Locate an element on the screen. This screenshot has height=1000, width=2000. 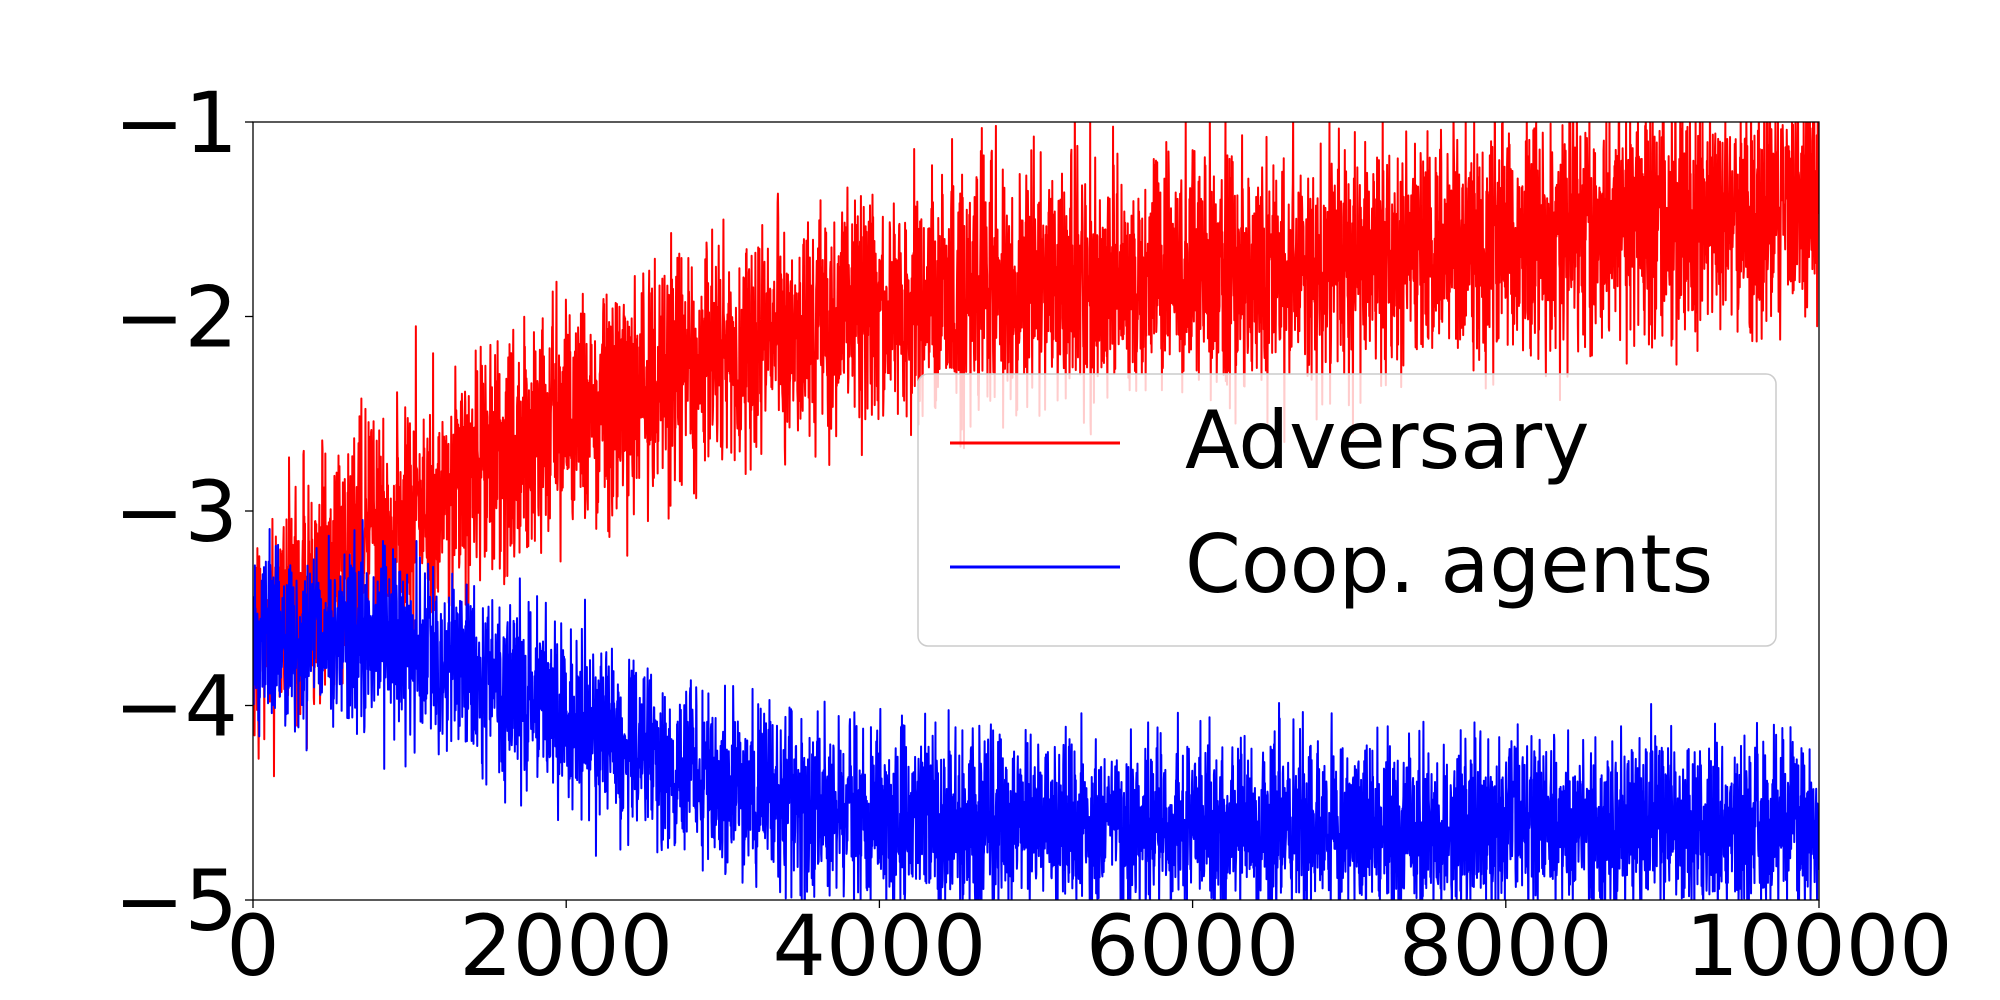
legend-box is located at coordinates (1347, 510).